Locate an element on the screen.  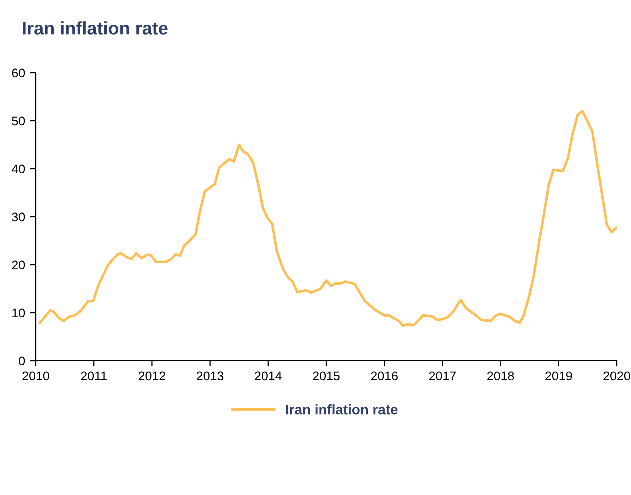
y-tick-label: 20 is located at coordinates (19, 265).